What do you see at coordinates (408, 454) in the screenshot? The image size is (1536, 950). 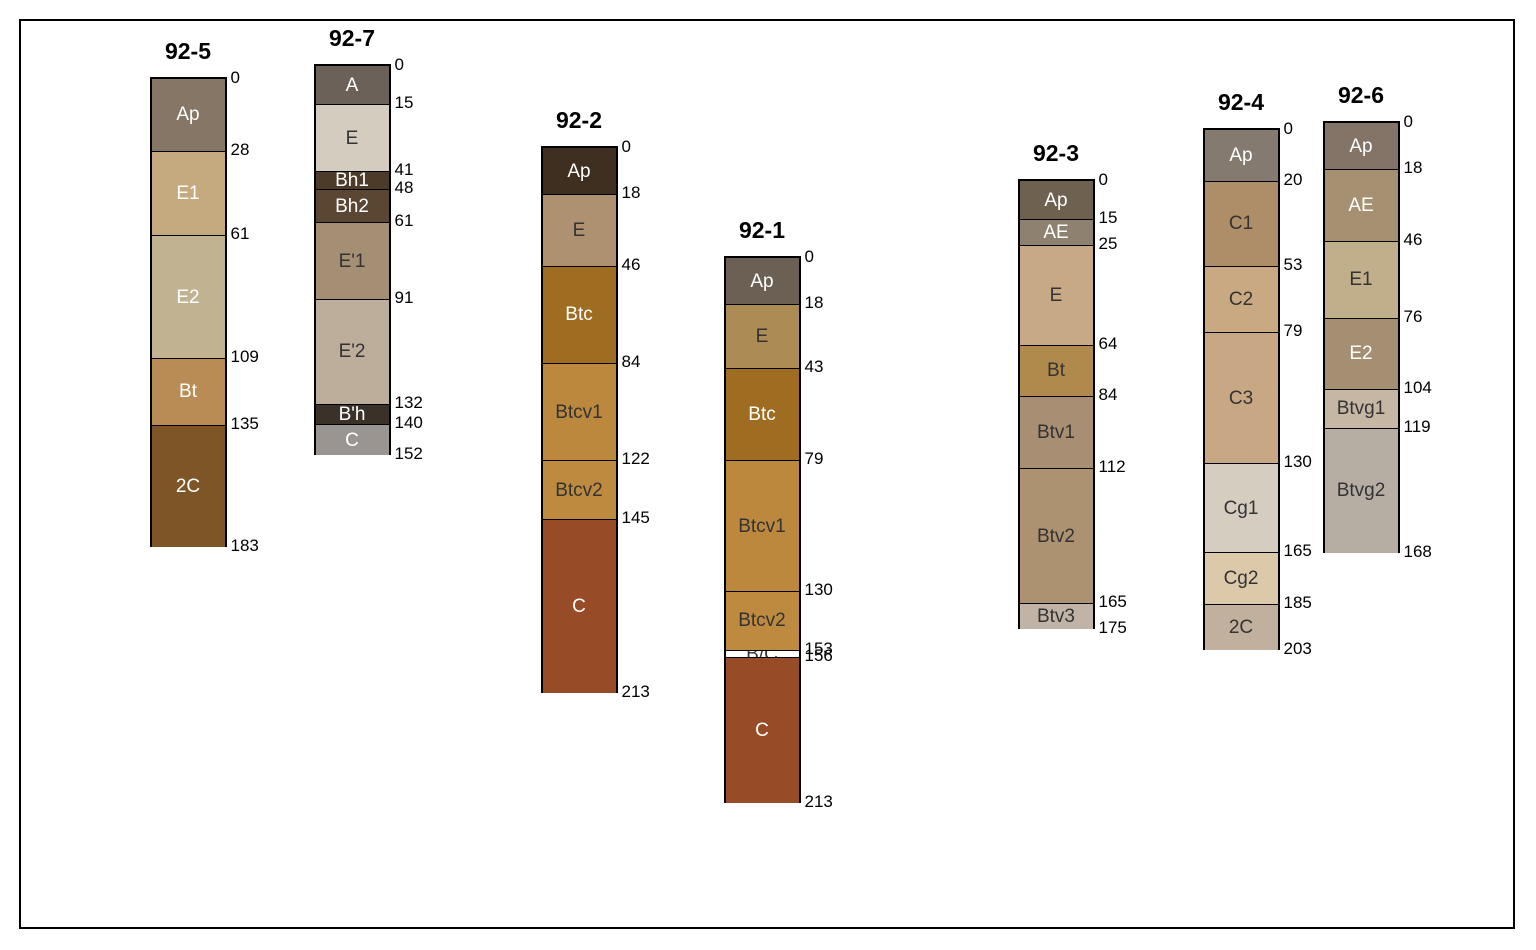 I see `depth-label: 152` at bounding box center [408, 454].